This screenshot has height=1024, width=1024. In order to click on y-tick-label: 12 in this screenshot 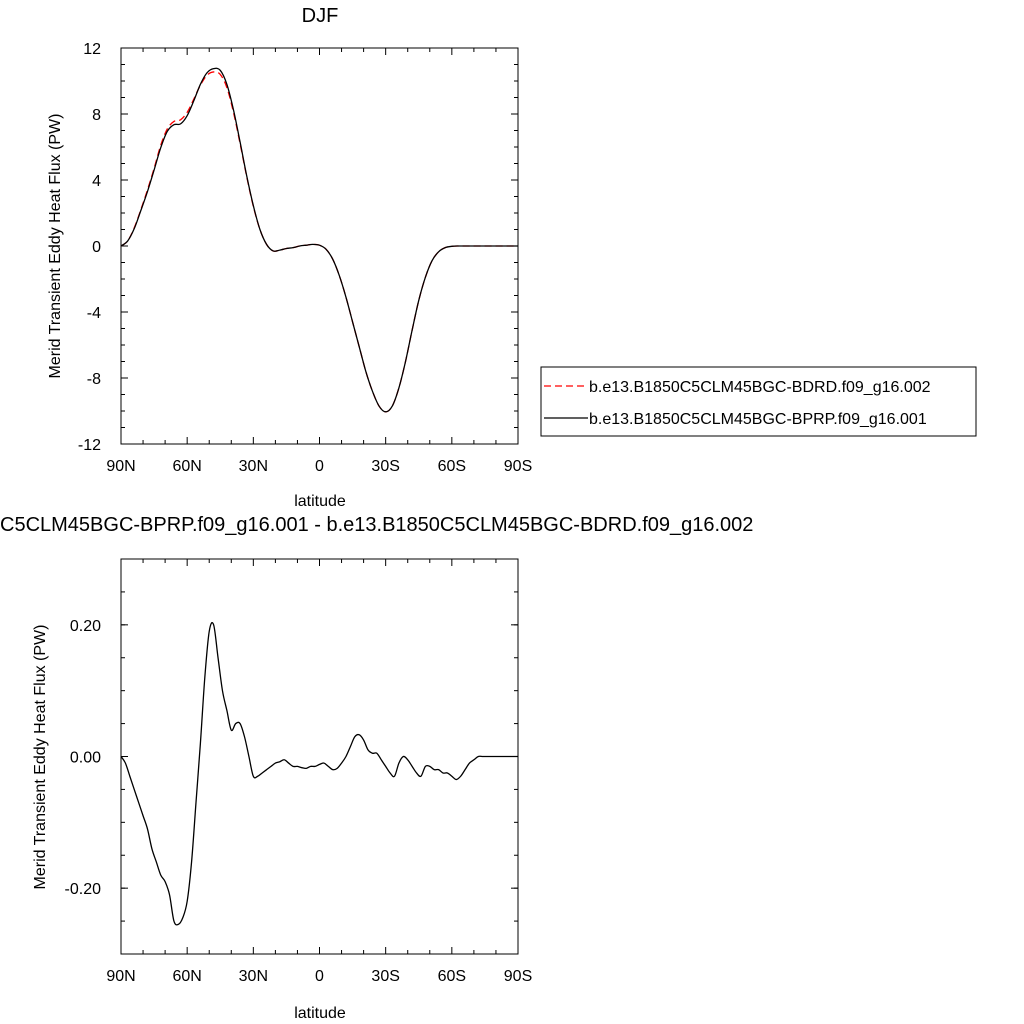, I will do `click(92, 49)`.